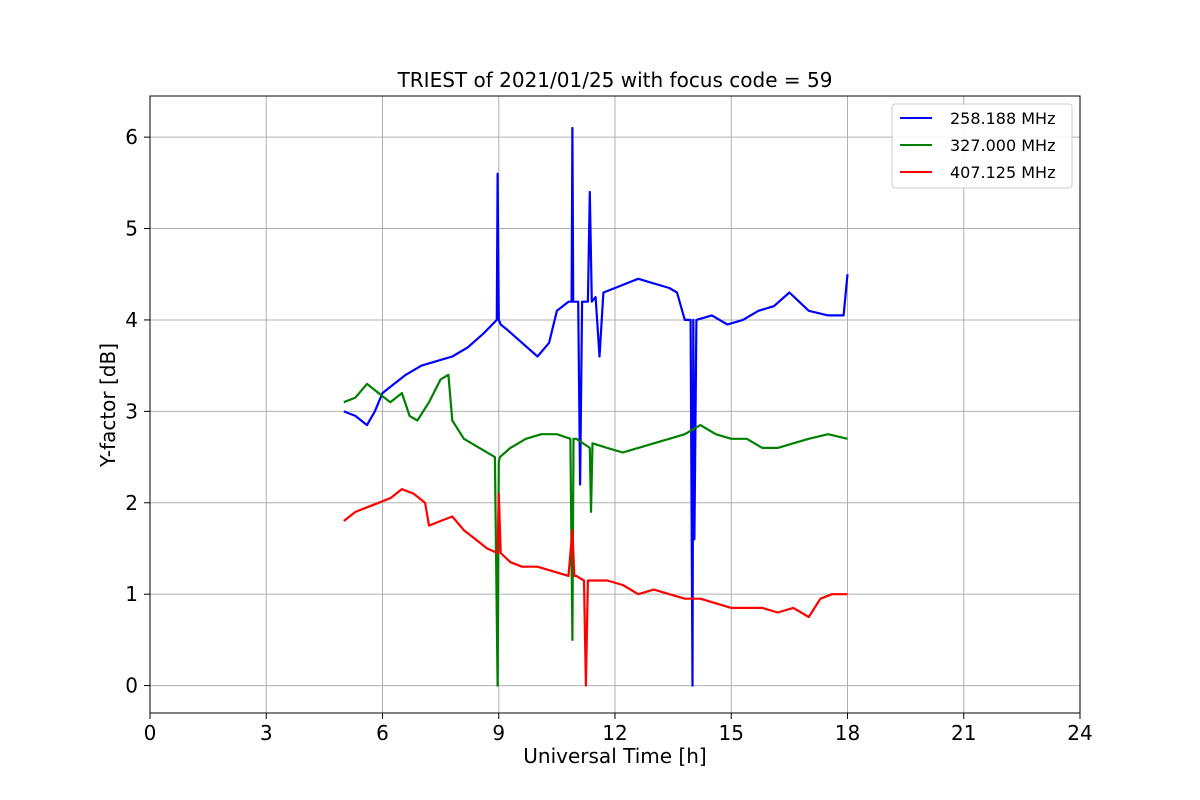 This screenshot has width=1200, height=800. I want to click on y-tick-label: 4, so click(131, 320).